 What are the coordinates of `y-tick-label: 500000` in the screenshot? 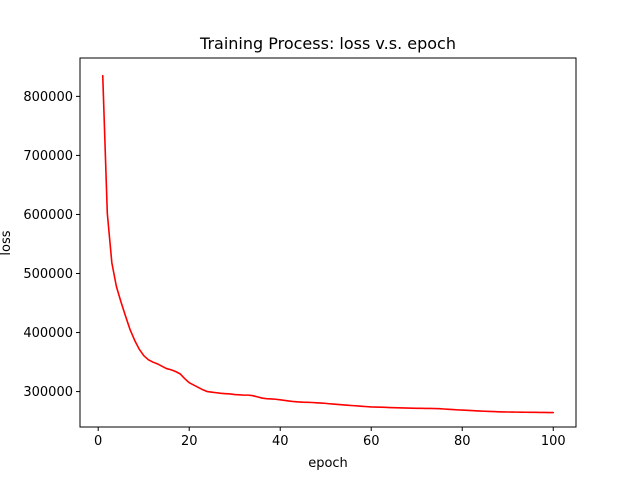 It's located at (48, 274).